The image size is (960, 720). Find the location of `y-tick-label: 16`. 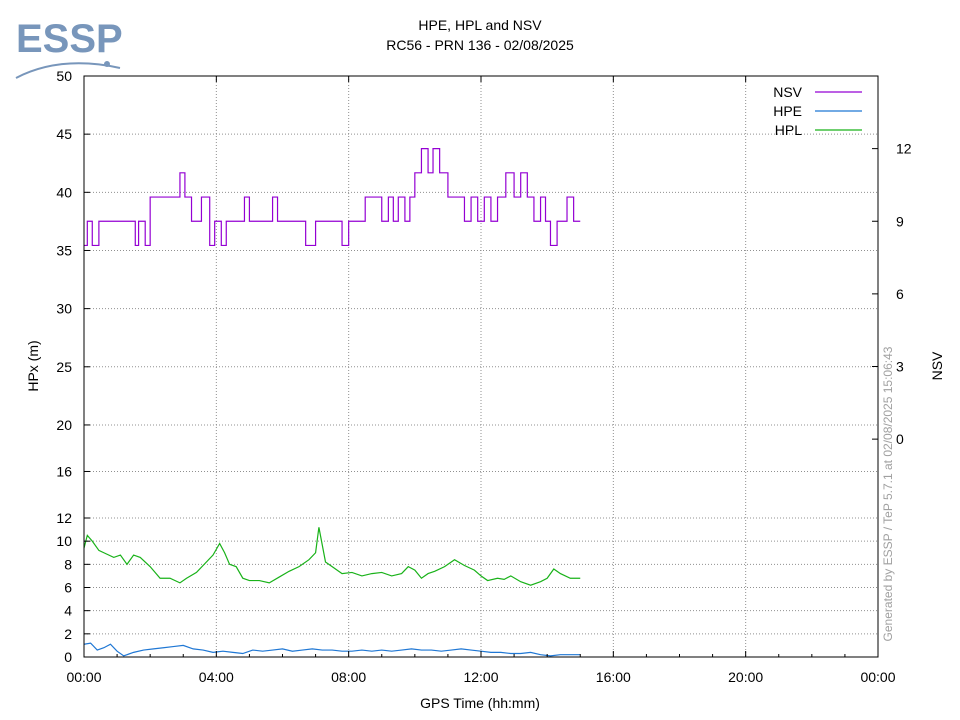

y-tick-label: 16 is located at coordinates (64, 471).